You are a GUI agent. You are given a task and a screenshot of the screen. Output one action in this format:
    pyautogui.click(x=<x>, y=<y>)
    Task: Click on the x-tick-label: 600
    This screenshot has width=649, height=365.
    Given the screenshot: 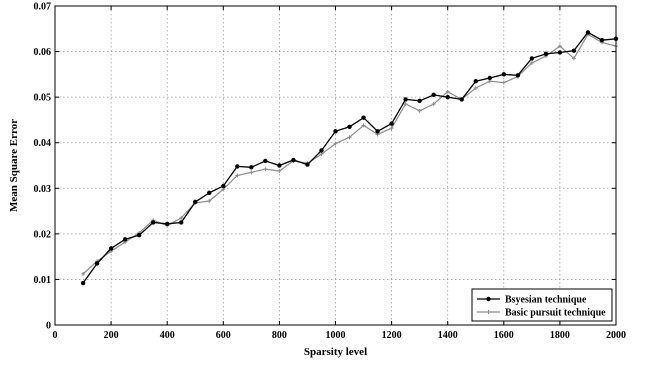 What is the action you would take?
    pyautogui.click(x=223, y=335)
    